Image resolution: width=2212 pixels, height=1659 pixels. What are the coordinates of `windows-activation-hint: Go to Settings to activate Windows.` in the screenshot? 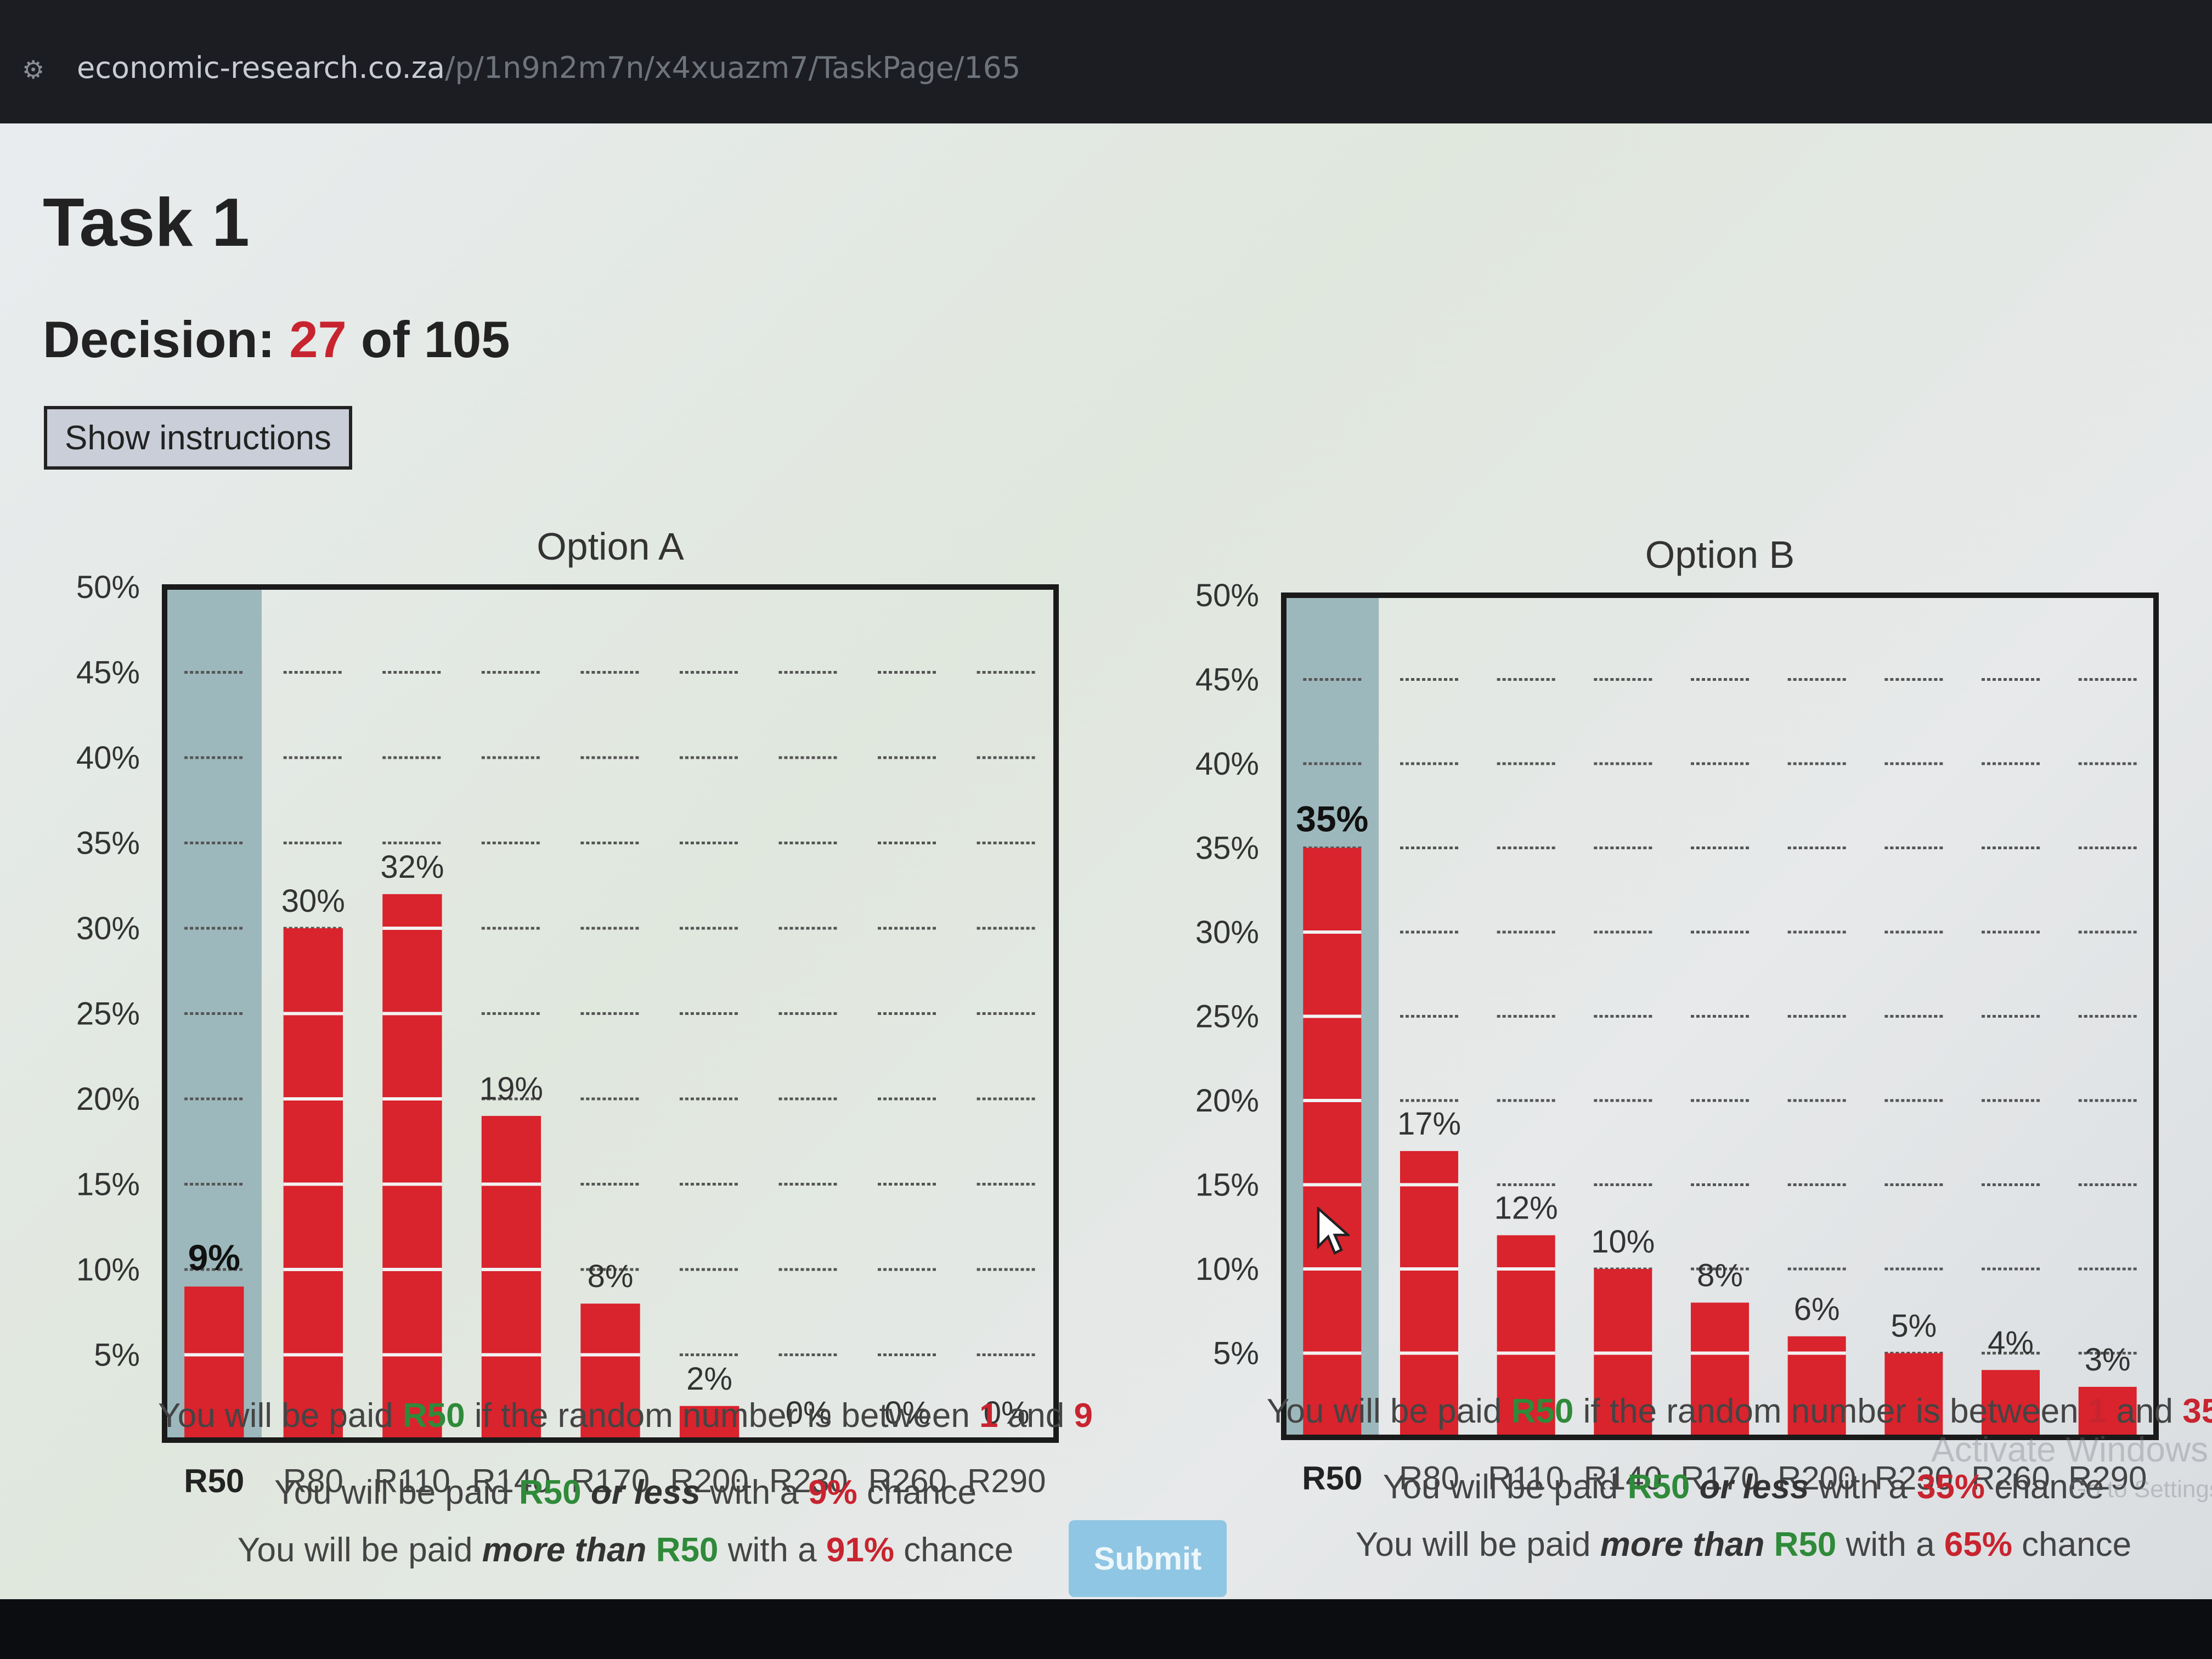 It's located at (2140, 1489).